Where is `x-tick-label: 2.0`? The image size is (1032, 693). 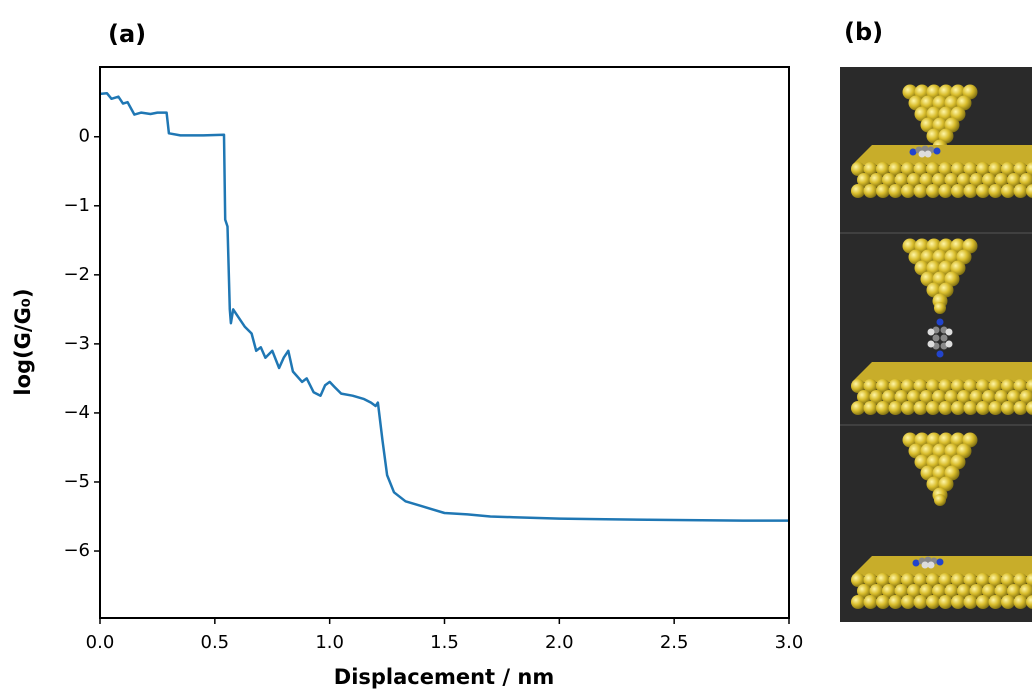 x-tick-label: 2.0 is located at coordinates (559, 642).